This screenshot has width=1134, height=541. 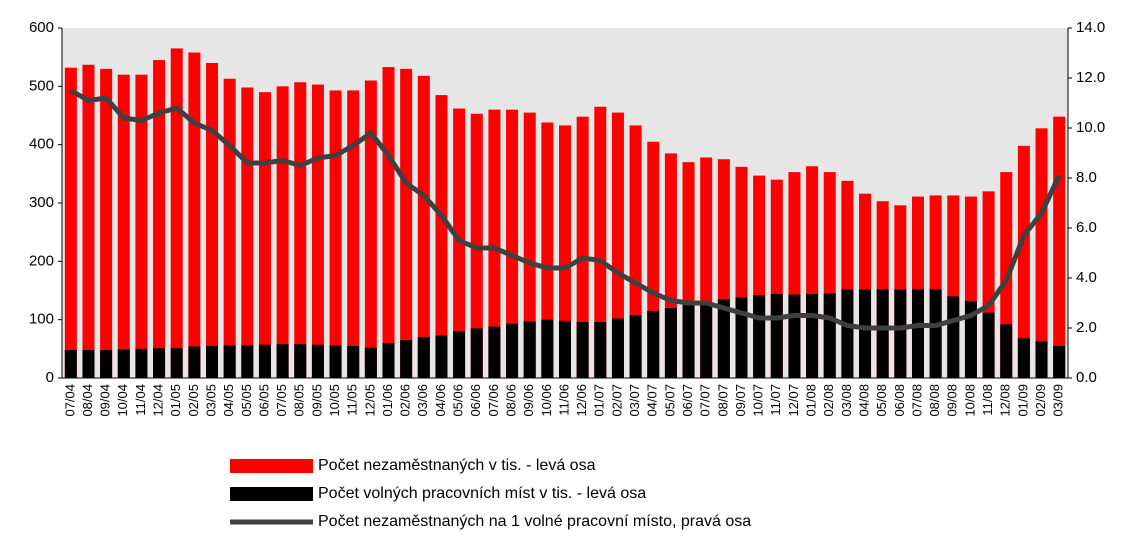 I want to click on x-tick-label: 02/08, so click(x=828, y=400).